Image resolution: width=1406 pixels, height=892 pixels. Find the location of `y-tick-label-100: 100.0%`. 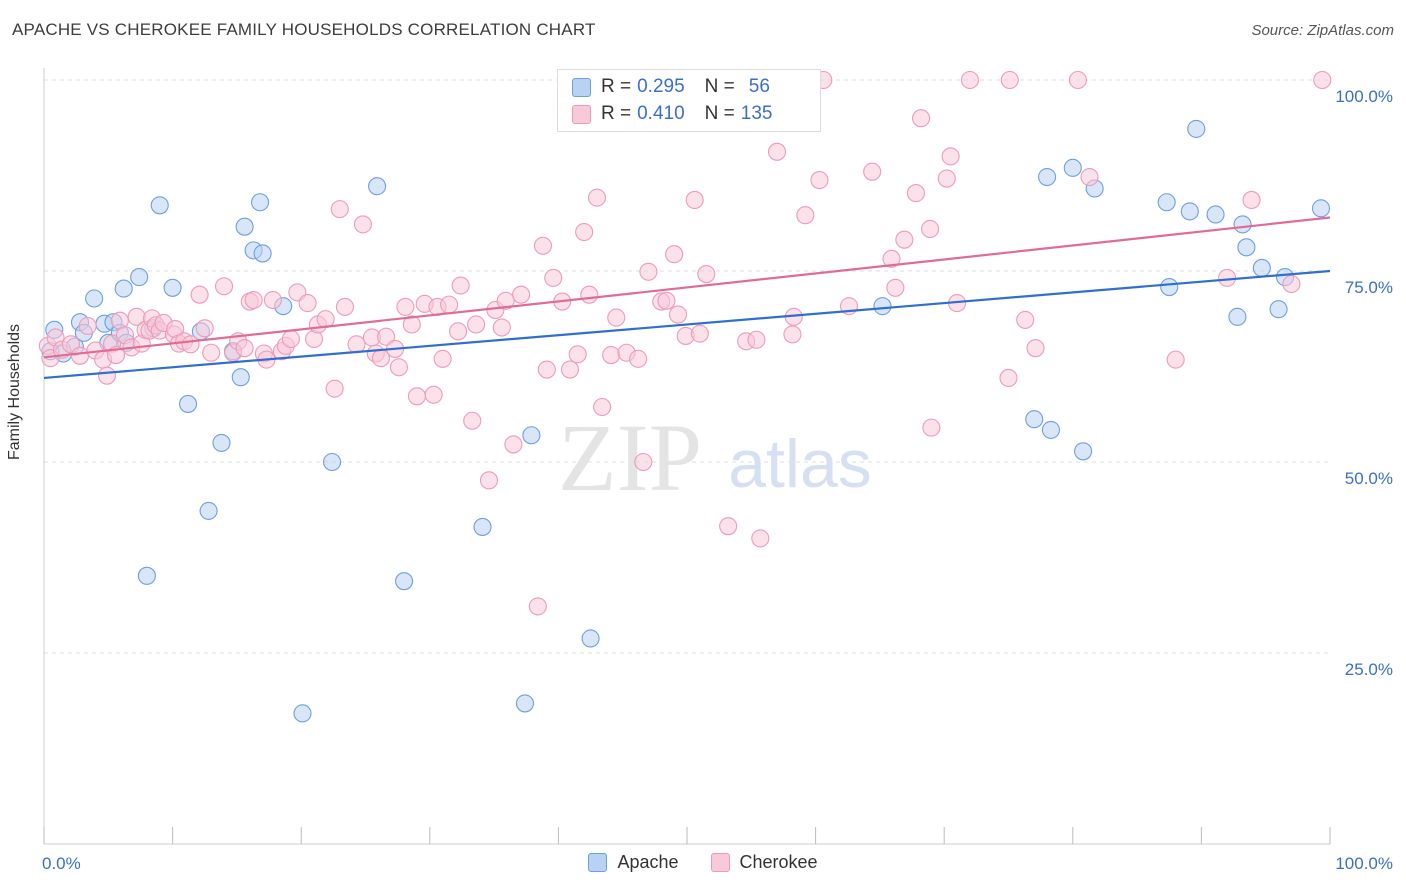

y-tick-label-100: 100.0% is located at coordinates (1364, 96).